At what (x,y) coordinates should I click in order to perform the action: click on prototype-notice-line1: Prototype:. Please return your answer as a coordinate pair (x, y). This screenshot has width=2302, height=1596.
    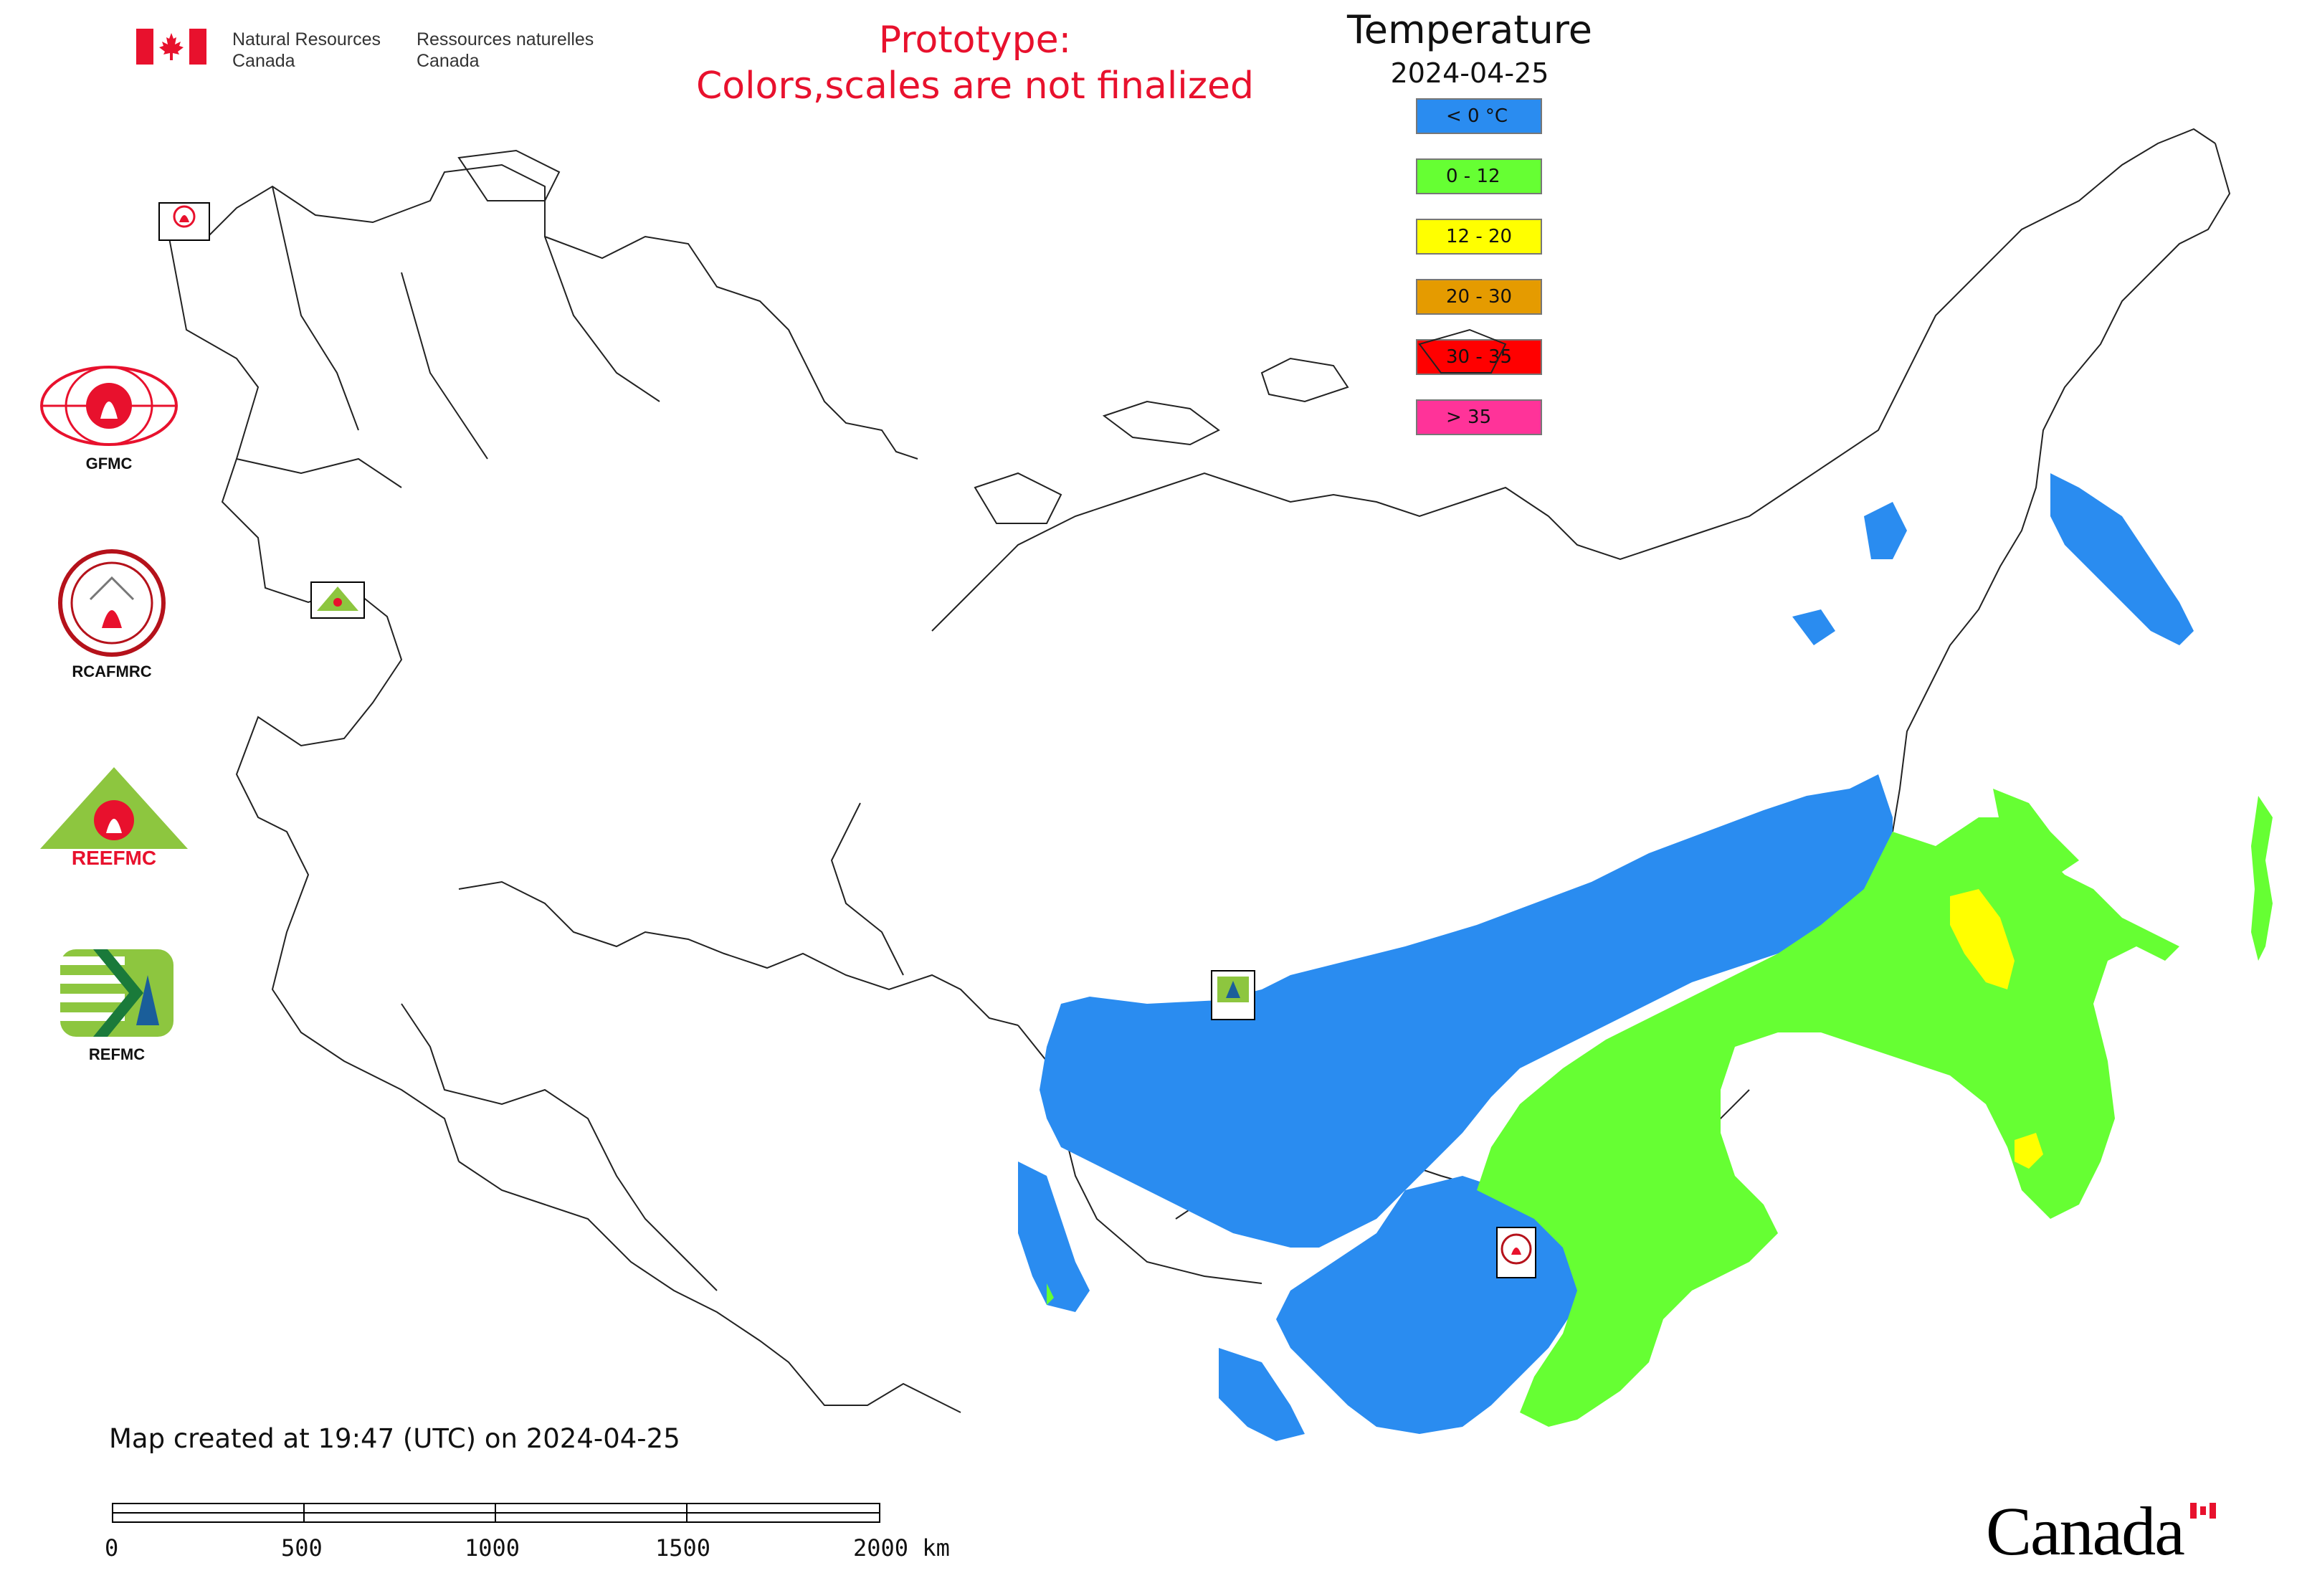
    Looking at the image, I should click on (975, 40).